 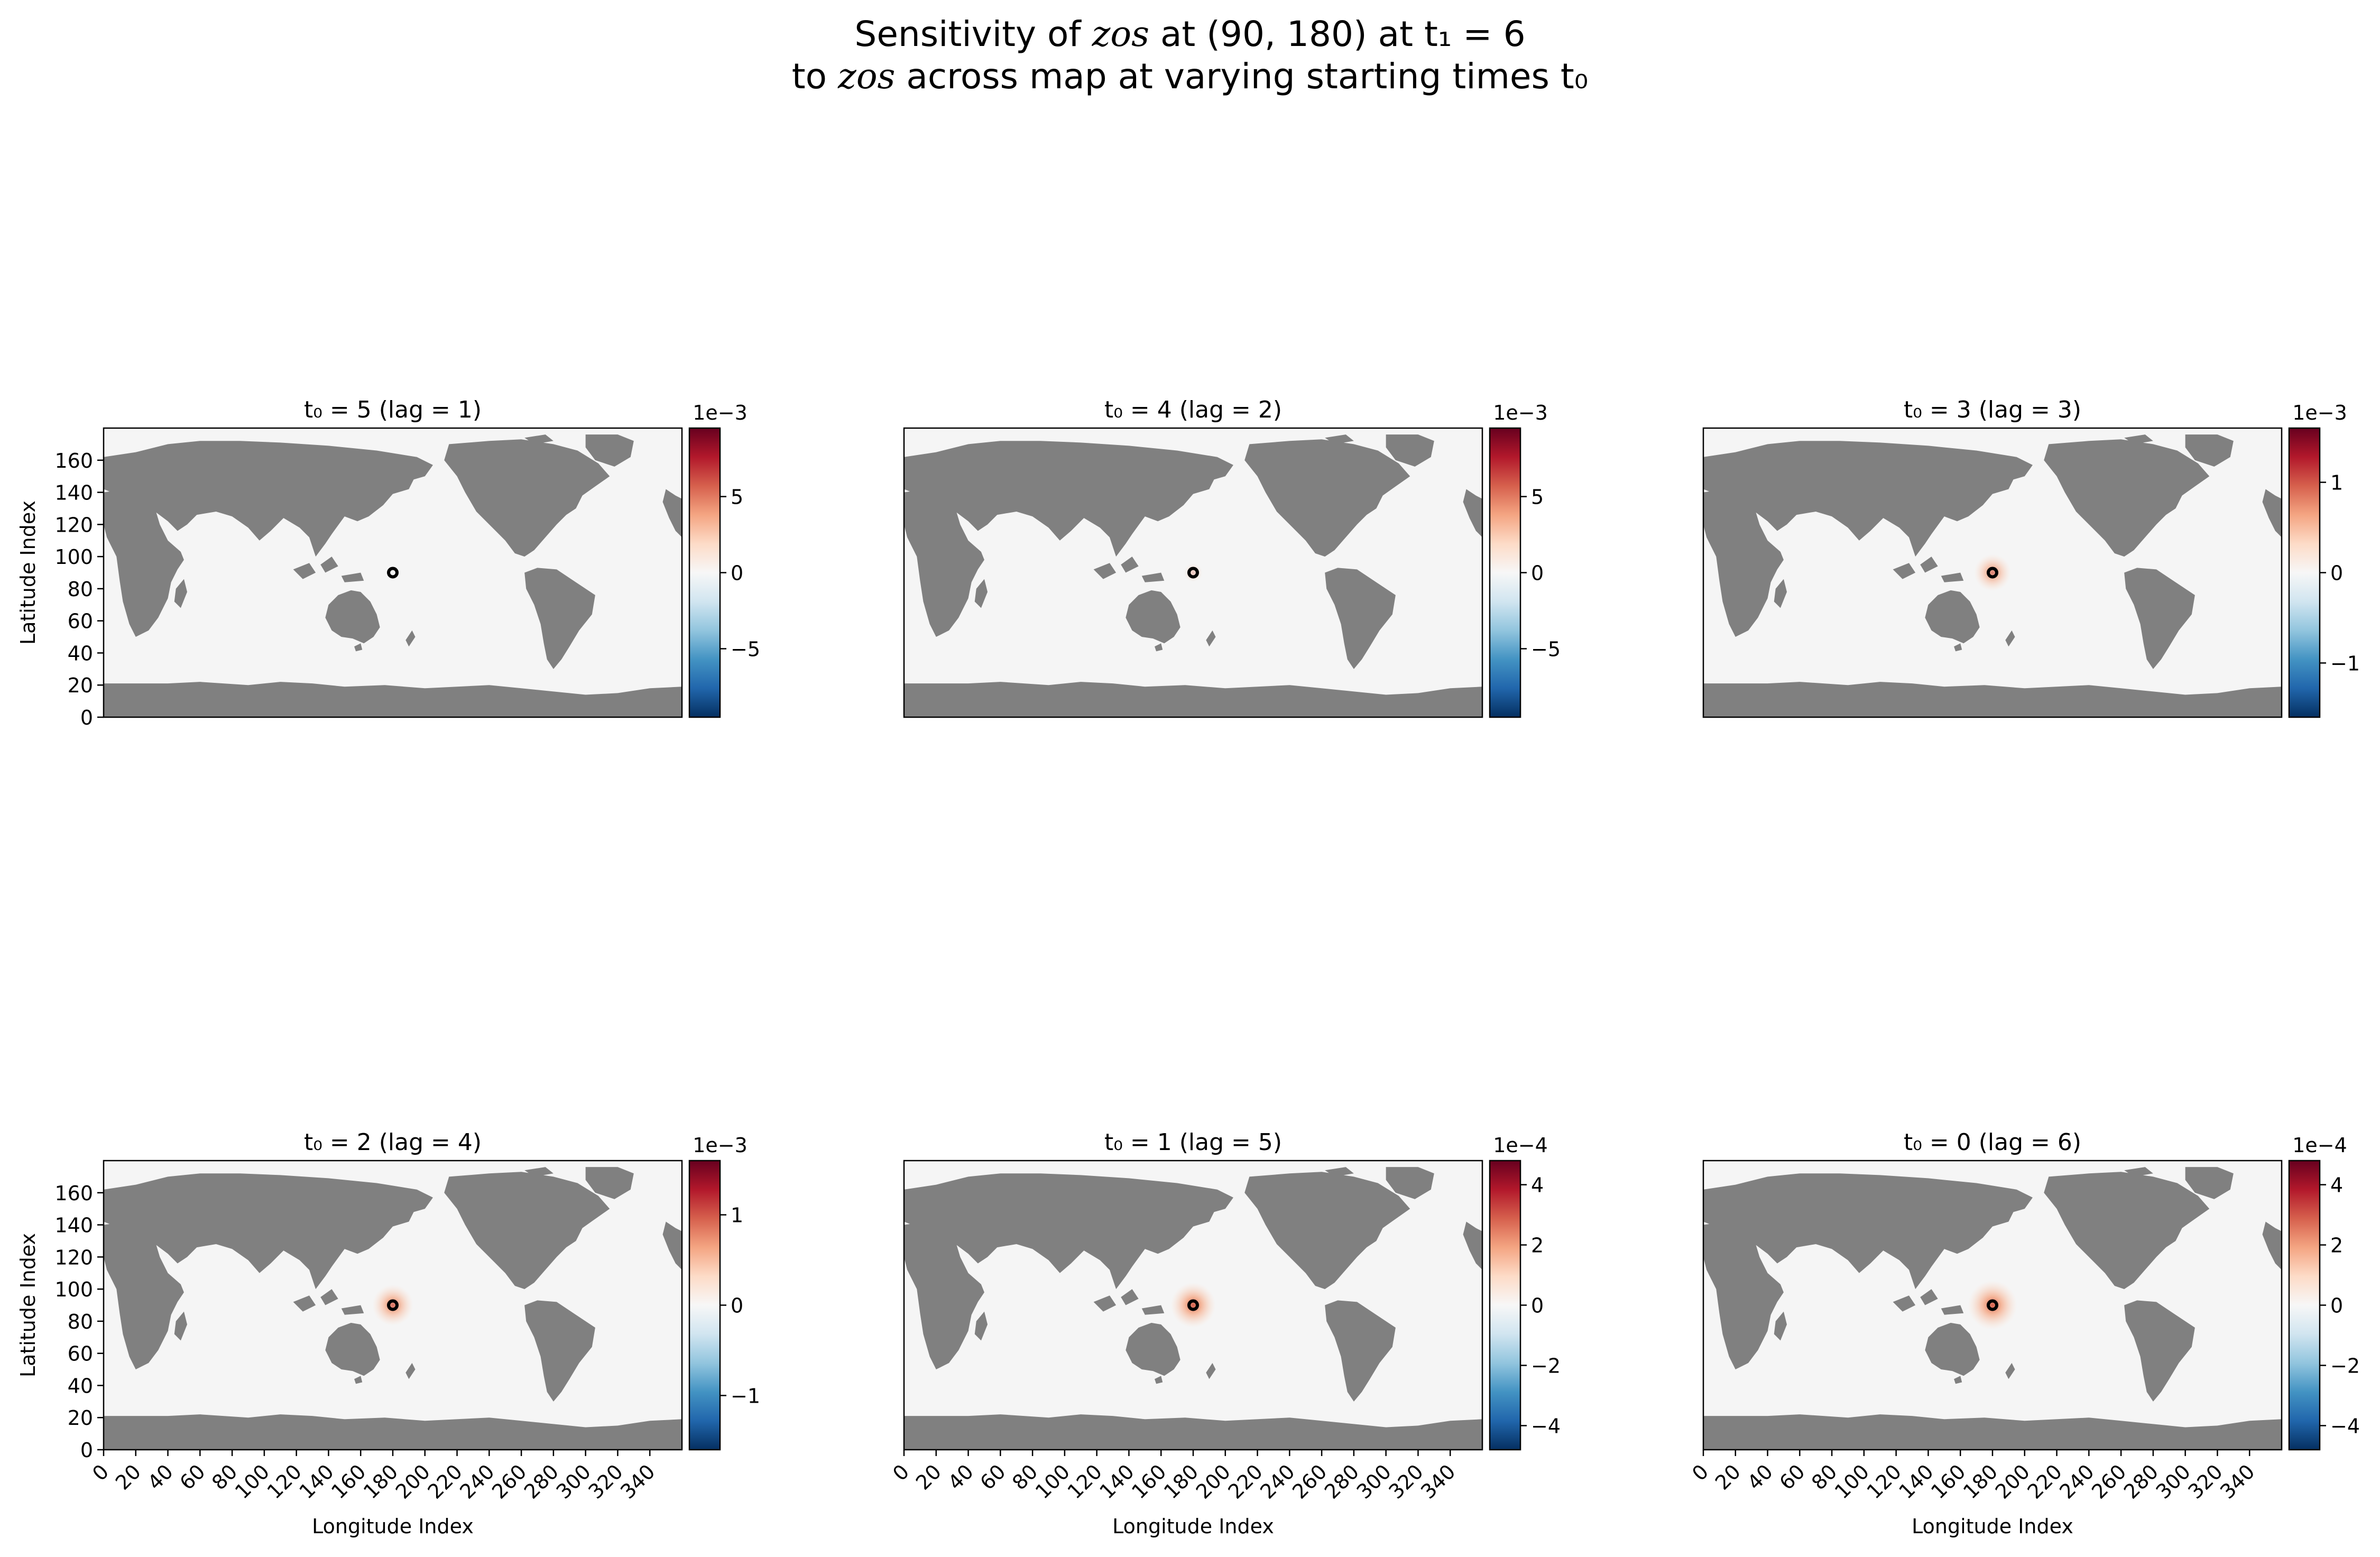 I want to click on subplot-title: t₀ = 5 (lag = 1), so click(x=393, y=409).